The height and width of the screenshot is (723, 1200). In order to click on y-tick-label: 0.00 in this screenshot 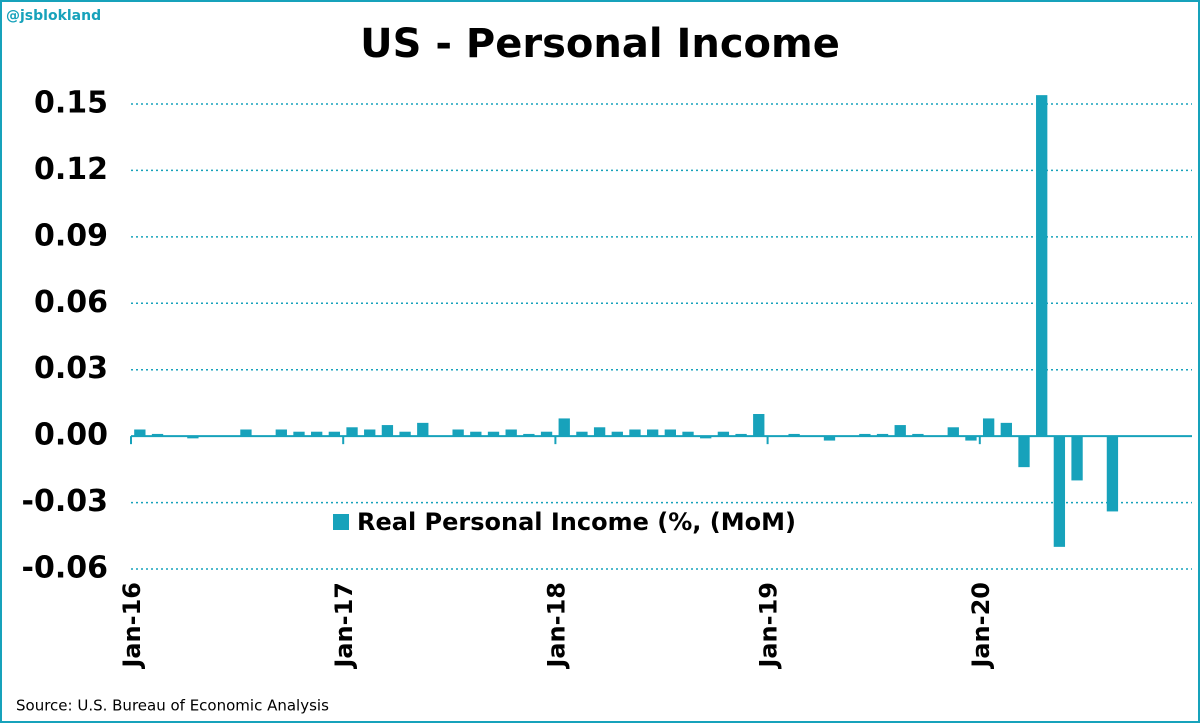, I will do `click(71, 435)`.